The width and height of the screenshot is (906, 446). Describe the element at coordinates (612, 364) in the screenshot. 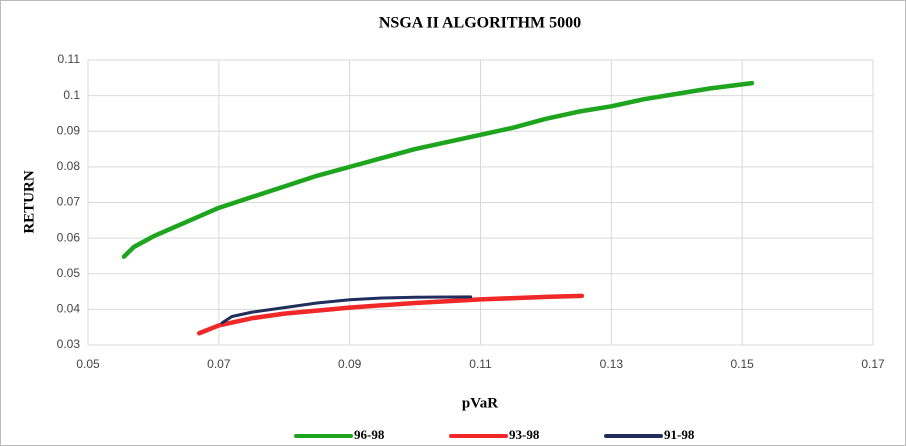

I see `x-tick-label: 0.13` at that location.